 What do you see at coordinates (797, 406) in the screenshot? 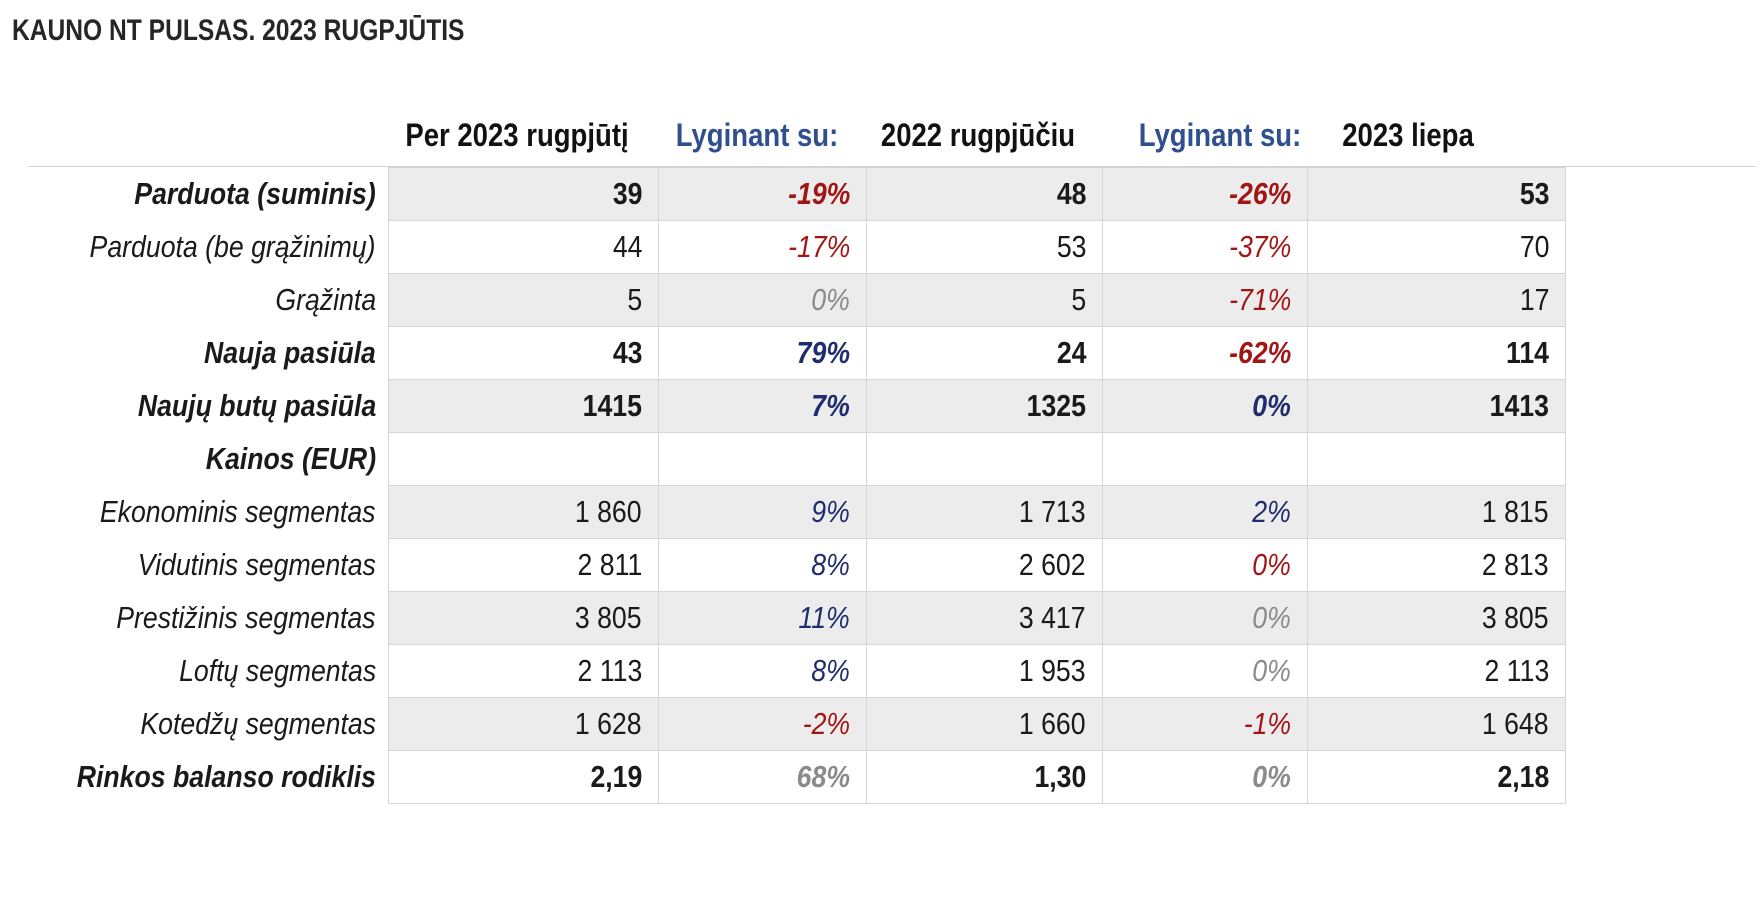
I see `table-row: Naujų butų pasiūla 1415 7% 1325 0% 1413` at bounding box center [797, 406].